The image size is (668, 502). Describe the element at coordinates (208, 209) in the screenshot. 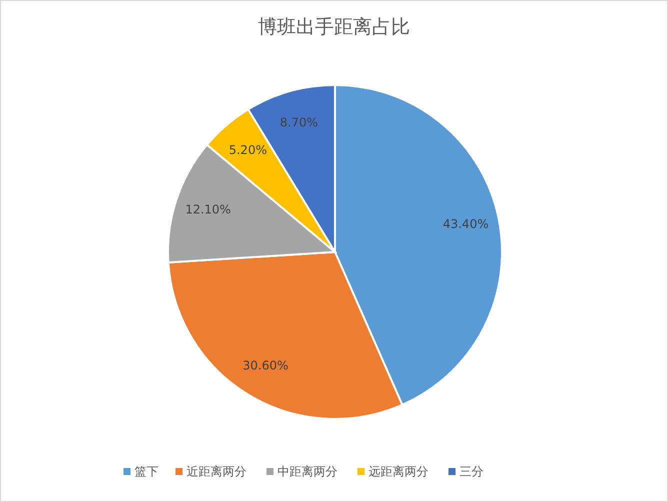

I see `data-label: 12.10%` at that location.